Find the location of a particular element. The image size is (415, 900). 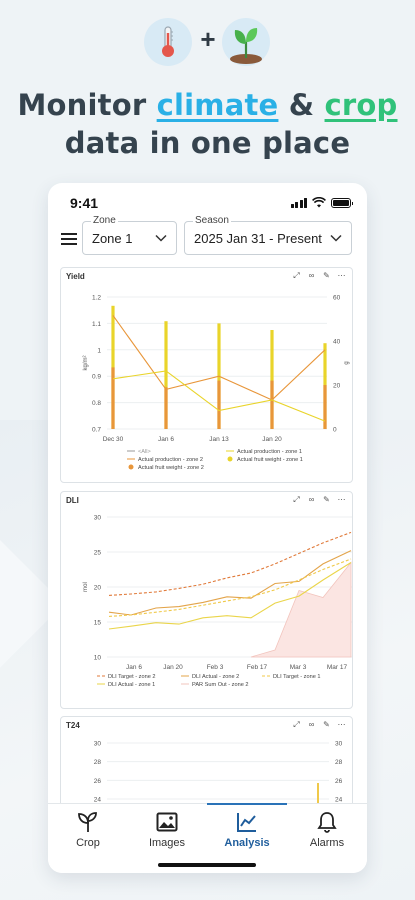

y-tick-label: 0.7 is located at coordinates (96, 430).